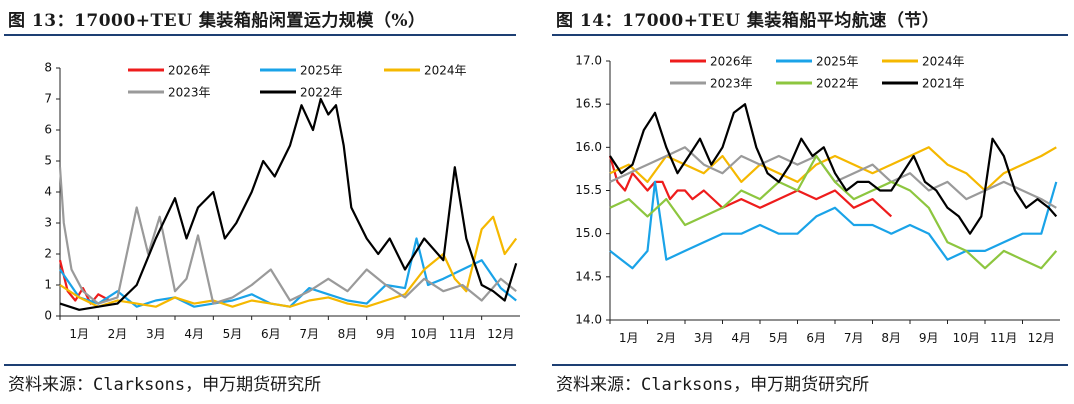 Image resolution: width=1074 pixels, height=404 pixels. Describe the element at coordinates (588, 276) in the screenshot. I see `y-tick-label: 14.5` at that location.